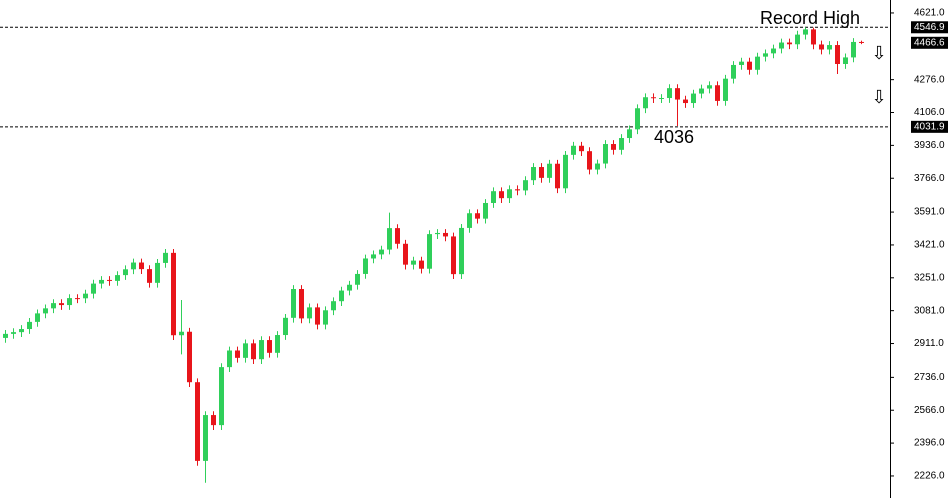  I want to click on y-tick-label: 3421.0, so click(929, 245).